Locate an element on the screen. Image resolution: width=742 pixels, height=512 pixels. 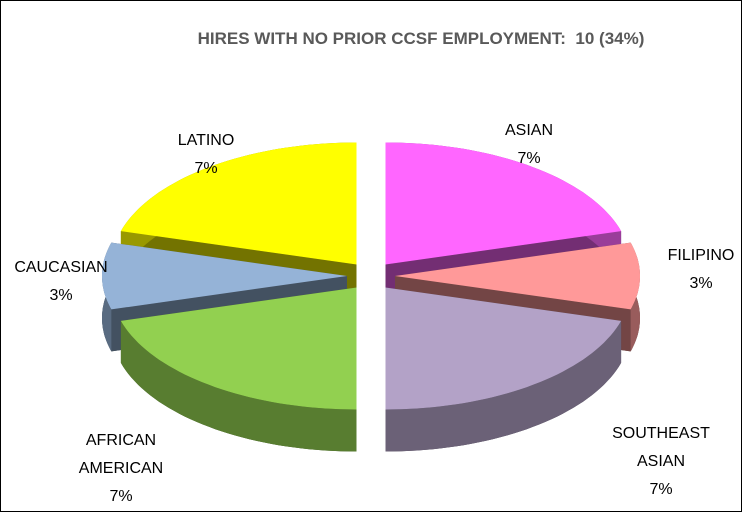
category-label: SOUTHEAST ASIAN is located at coordinates (661, 447).